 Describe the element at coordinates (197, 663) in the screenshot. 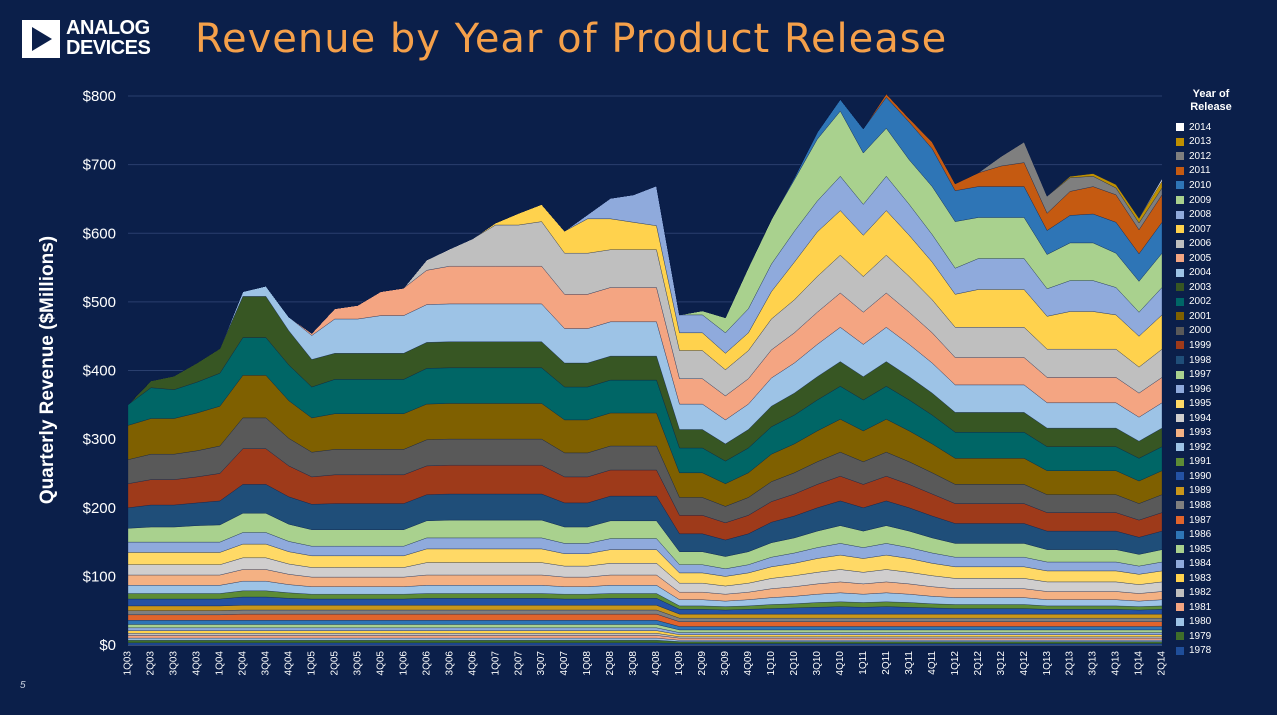

I see `x-tick-label: 4Q03` at that location.